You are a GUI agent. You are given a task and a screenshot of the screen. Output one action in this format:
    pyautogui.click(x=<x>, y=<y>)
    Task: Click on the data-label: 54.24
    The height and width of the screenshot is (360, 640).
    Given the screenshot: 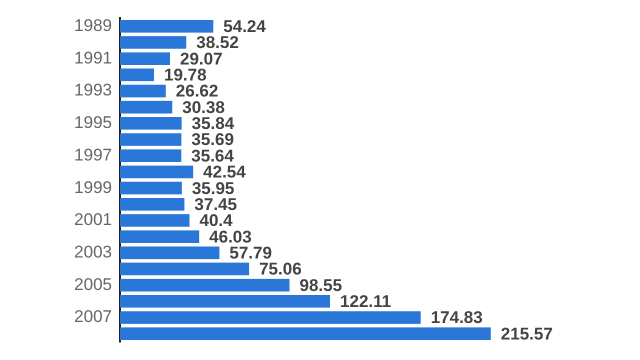 What is the action you would take?
    pyautogui.click(x=244, y=26)
    